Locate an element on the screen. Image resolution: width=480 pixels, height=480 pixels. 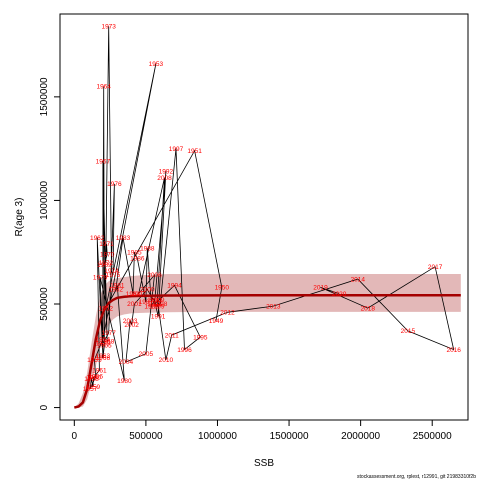
point-label-1996: 1996 is located at coordinates (184, 350).